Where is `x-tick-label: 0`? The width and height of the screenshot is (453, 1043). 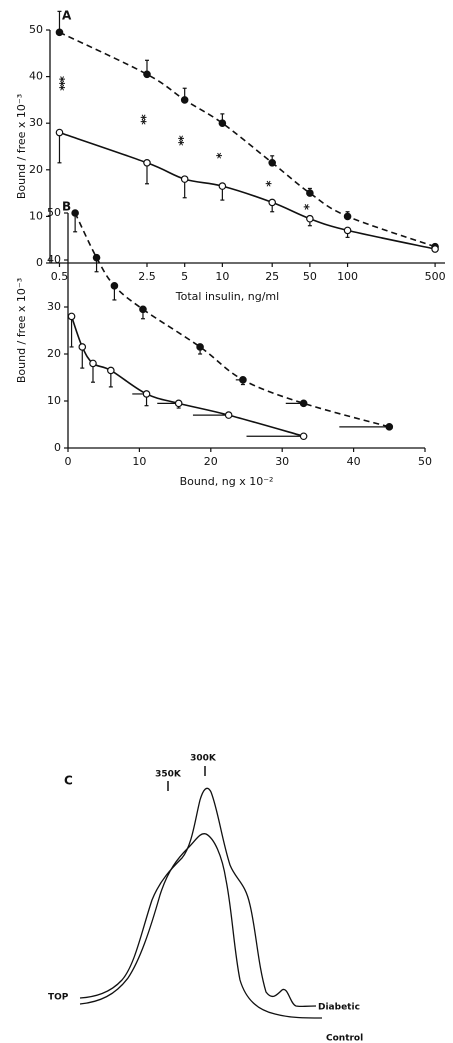
x-tick-label: 0 is located at coordinates (68, 461).